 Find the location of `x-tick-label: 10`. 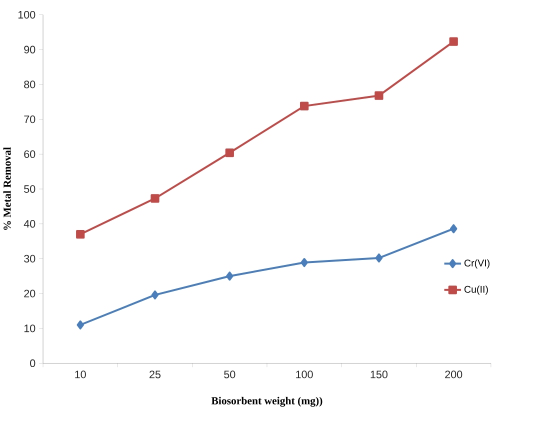

x-tick-label: 10 is located at coordinates (80, 374).